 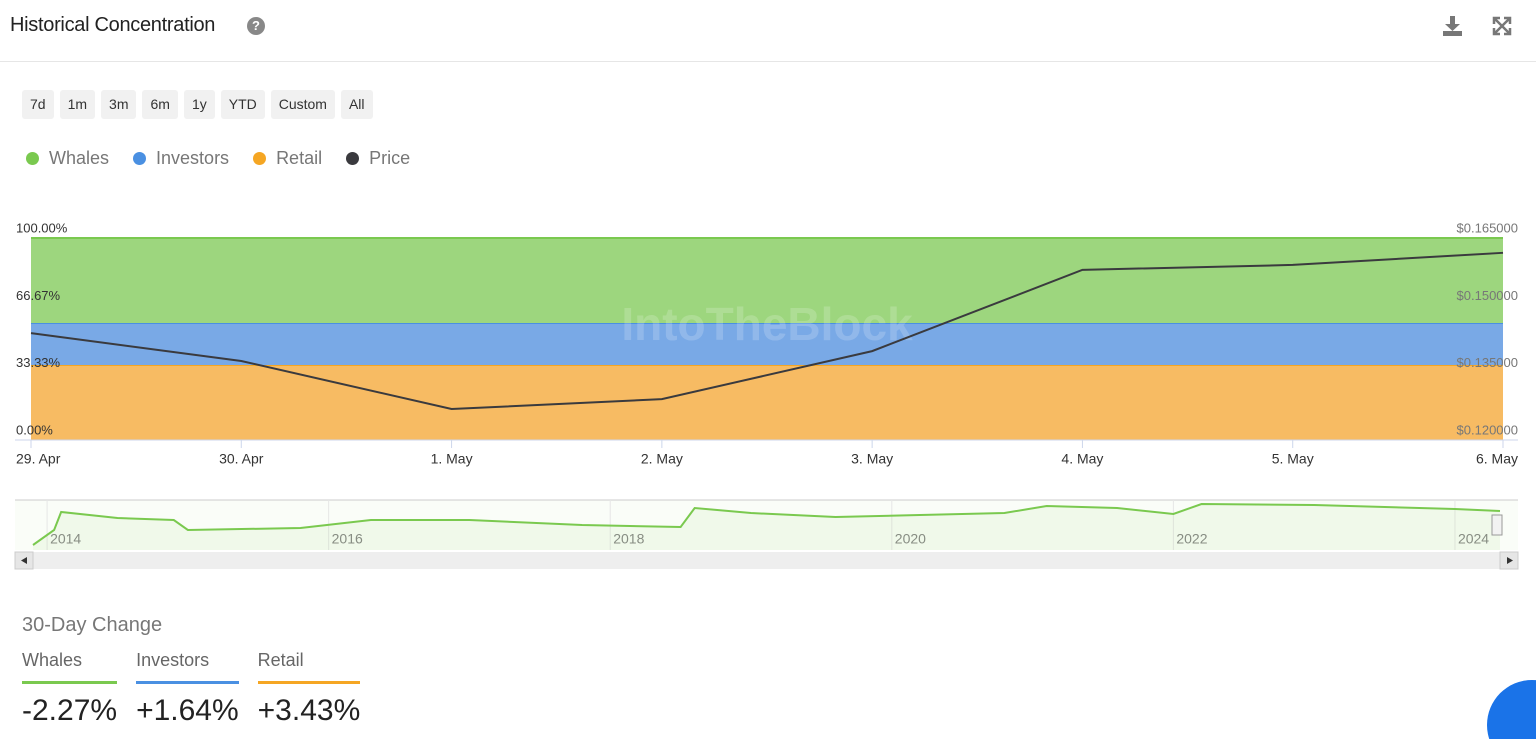 I want to click on navigator-tick-label: 2022, so click(x=1191, y=539).